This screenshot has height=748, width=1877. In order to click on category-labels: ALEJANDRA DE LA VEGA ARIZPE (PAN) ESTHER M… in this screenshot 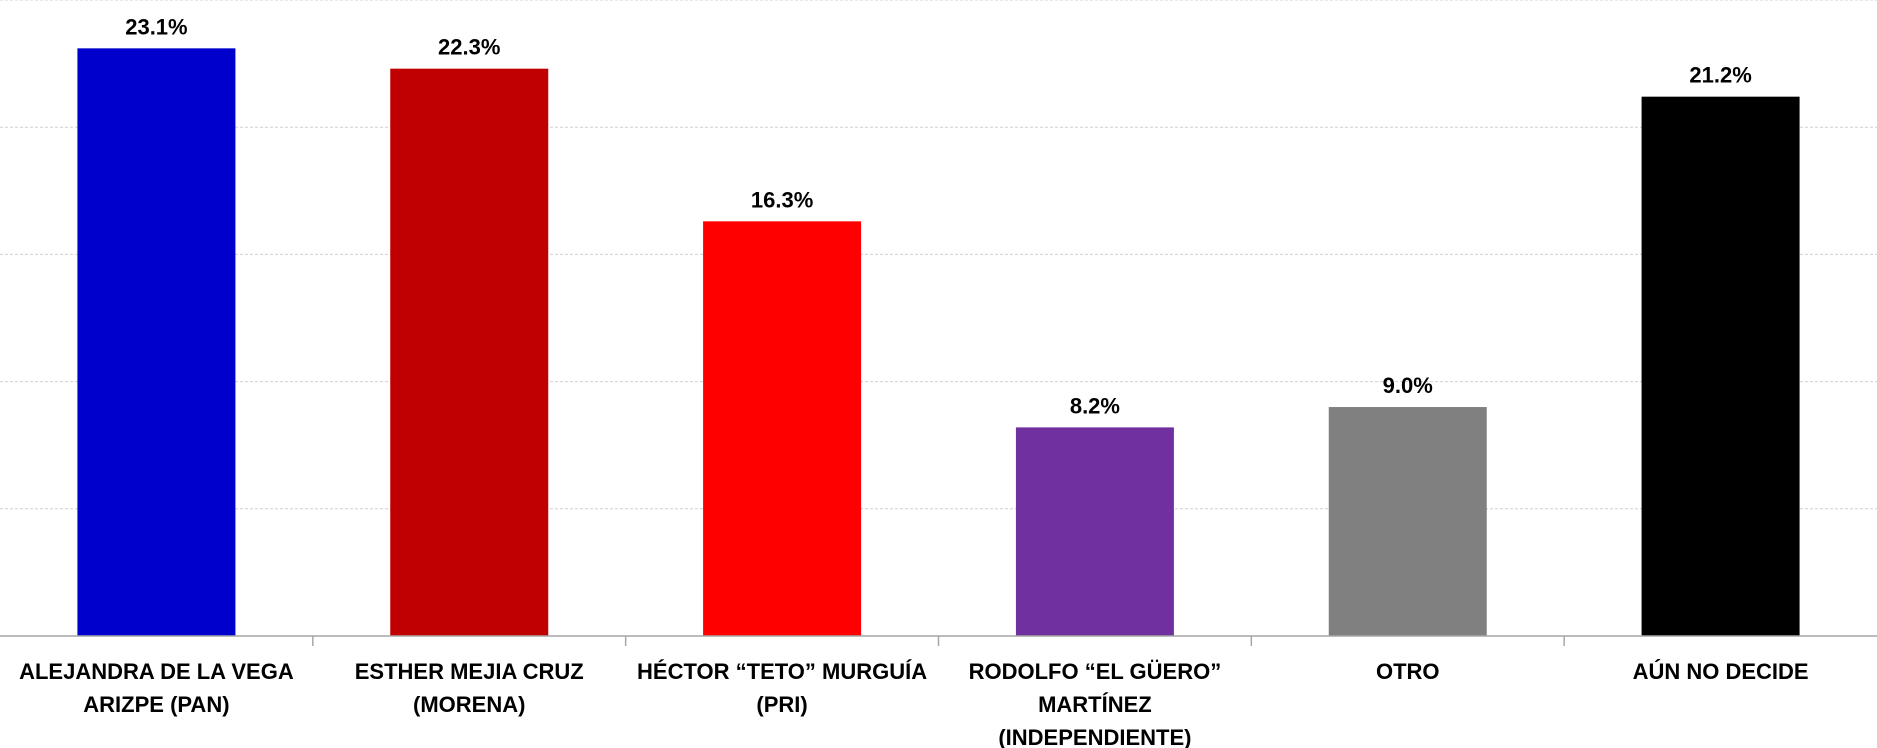, I will do `click(913, 703)`.